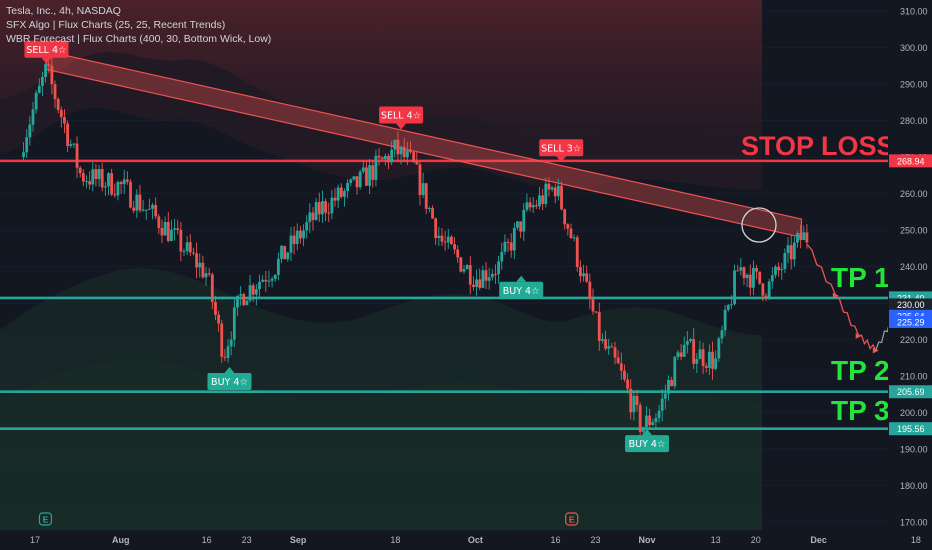 The width and height of the screenshot is (932, 550). I want to click on buy-signal-badge, so click(647, 444).